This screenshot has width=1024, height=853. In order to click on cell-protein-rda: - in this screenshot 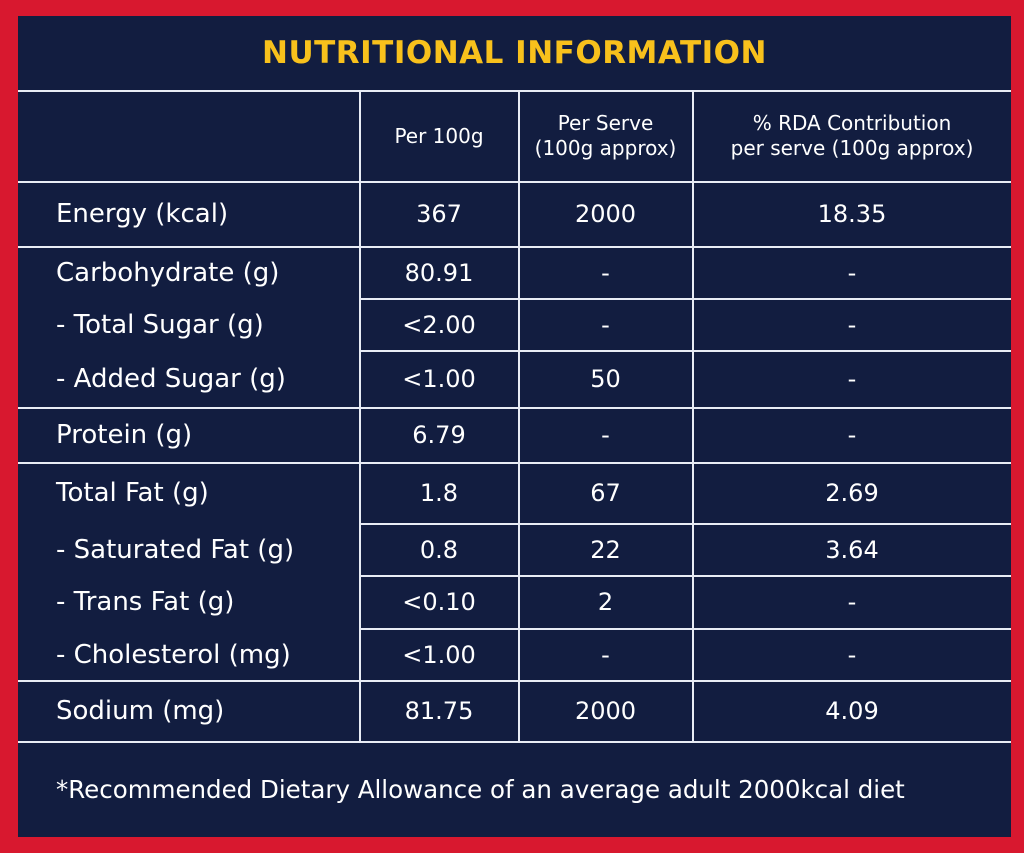, I will do `click(852, 435)`.